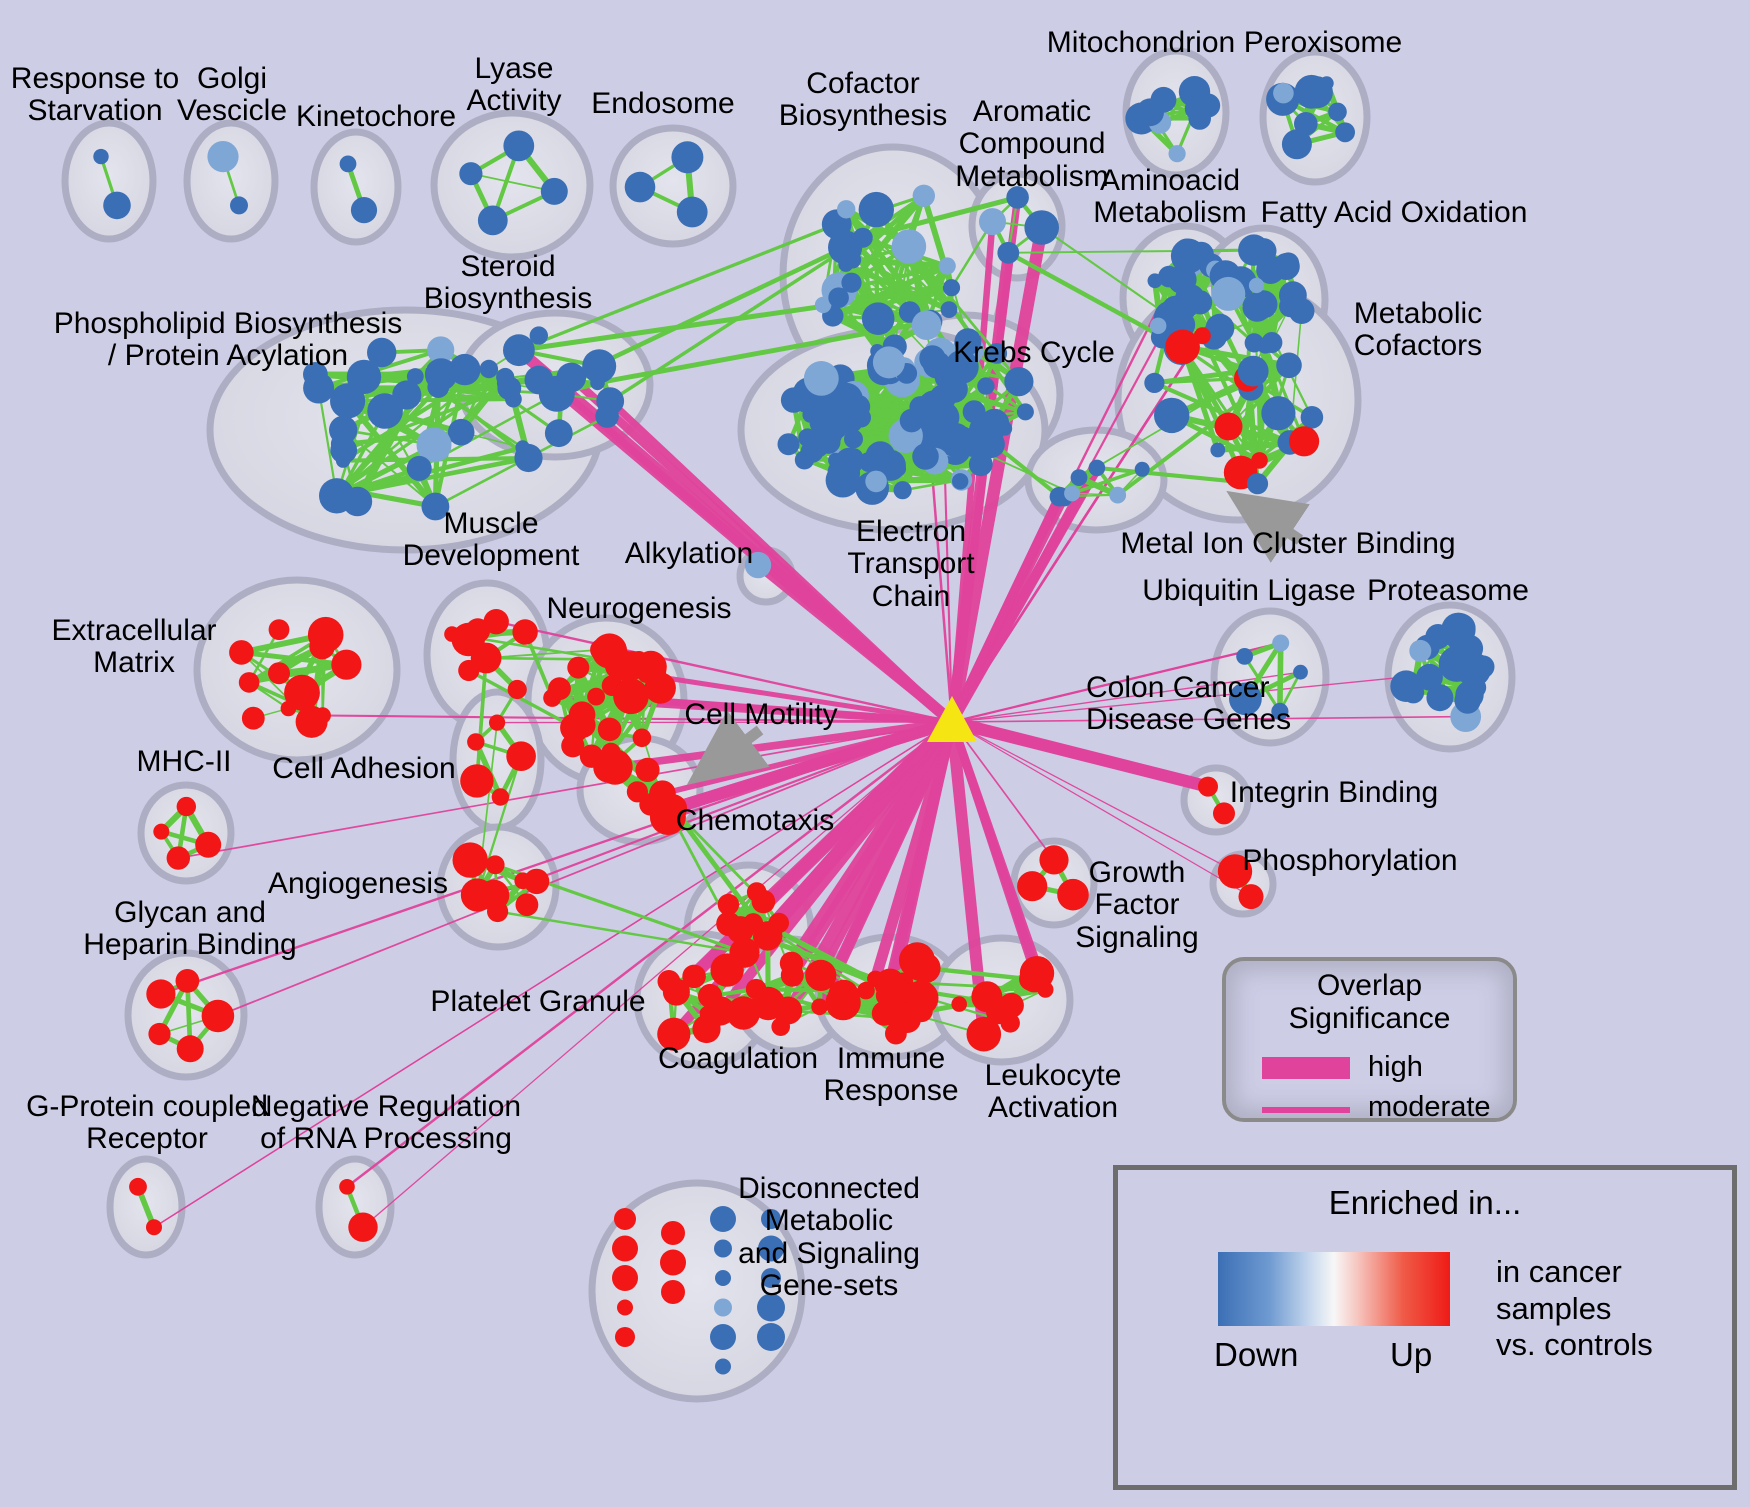  Describe the element at coordinates (893, 425) in the screenshot. I see `cluster-nodes-electron-transport-chain` at that location.